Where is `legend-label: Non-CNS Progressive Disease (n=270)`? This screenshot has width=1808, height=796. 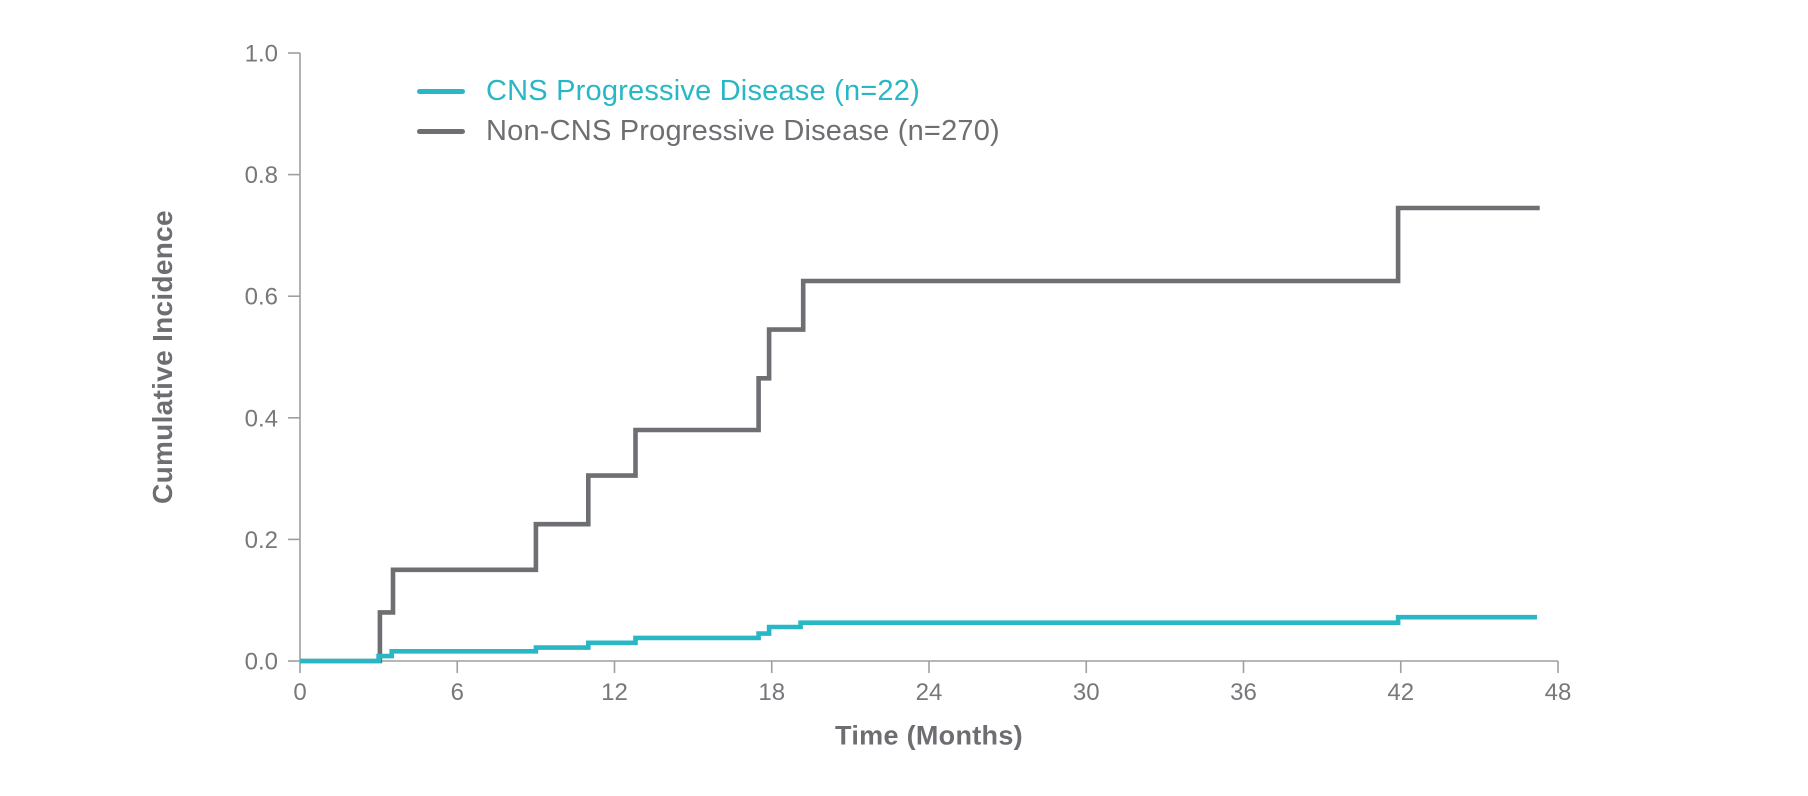
legend-label: Non-CNS Progressive Disease (n=270) is located at coordinates (743, 130).